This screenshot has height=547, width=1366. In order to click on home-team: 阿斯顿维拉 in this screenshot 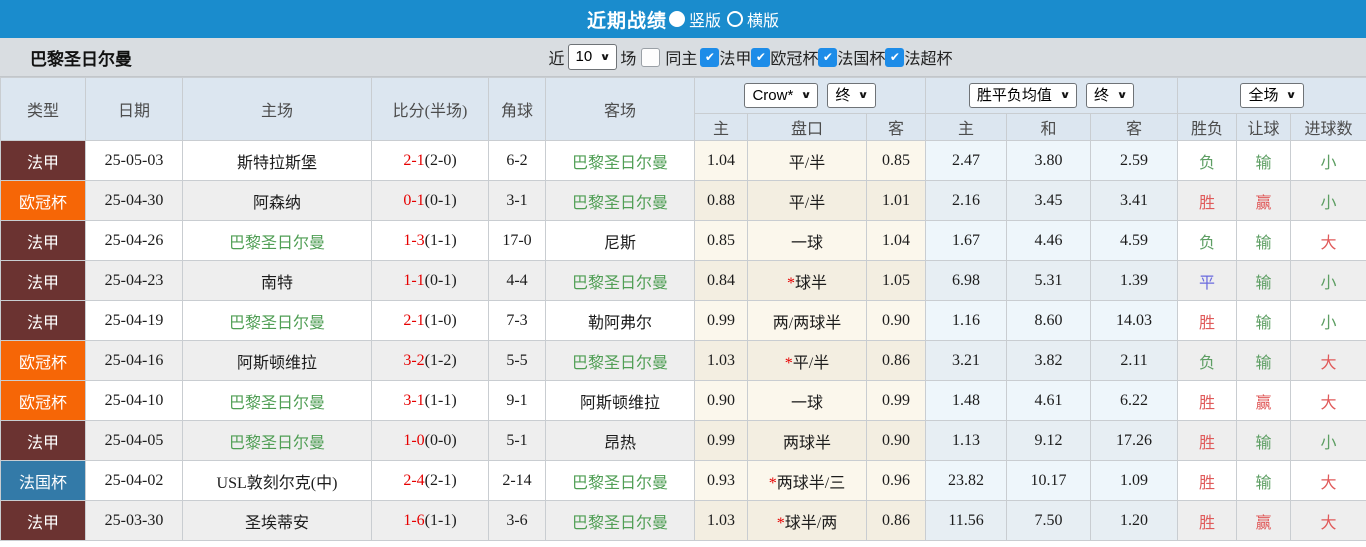, I will do `click(277, 360)`.